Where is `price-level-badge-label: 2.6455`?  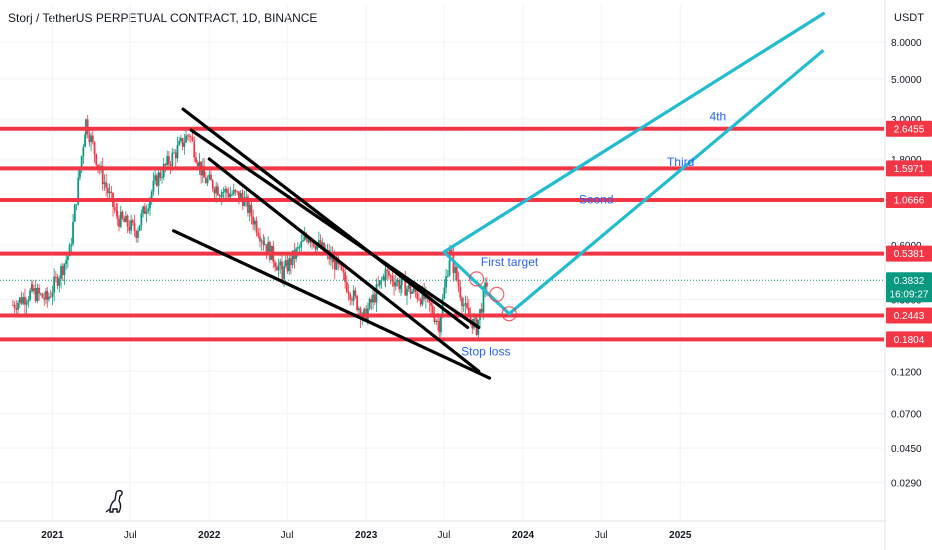 price-level-badge-label: 2.6455 is located at coordinates (909, 129).